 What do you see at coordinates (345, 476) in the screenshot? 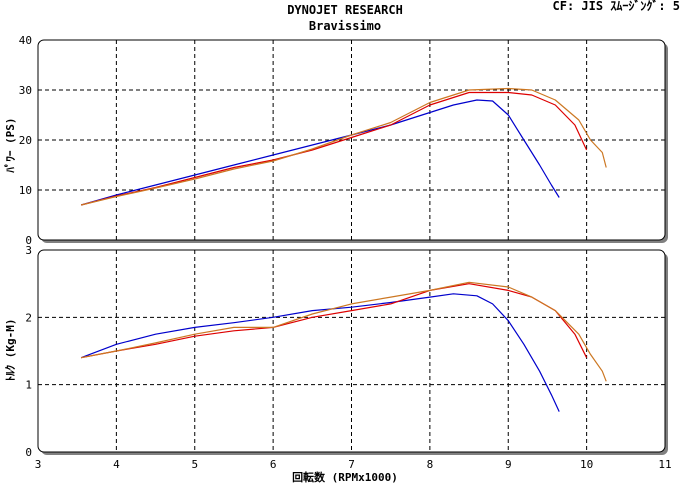
I see `x-axis-title: 回転数 (RPMx1000)` at bounding box center [345, 476].